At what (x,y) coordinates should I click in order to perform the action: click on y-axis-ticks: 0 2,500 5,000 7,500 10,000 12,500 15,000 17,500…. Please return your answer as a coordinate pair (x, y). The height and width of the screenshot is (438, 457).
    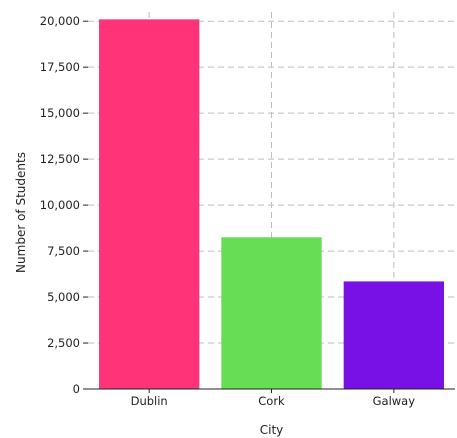
    Looking at the image, I should click on (64, 205).